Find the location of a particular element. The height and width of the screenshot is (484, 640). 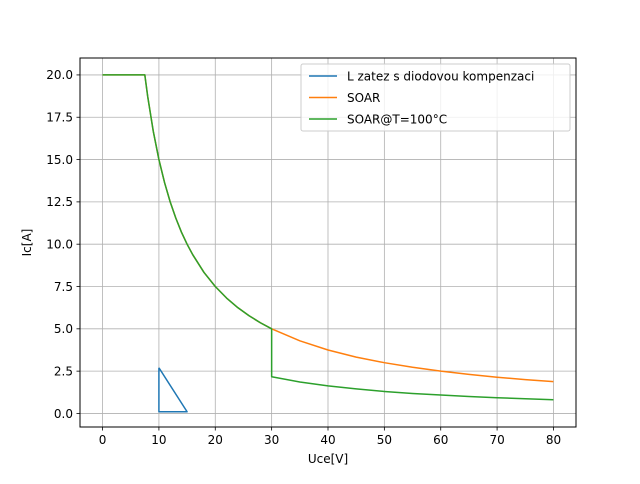

y-tick-label: 7.5 is located at coordinates (63, 287).